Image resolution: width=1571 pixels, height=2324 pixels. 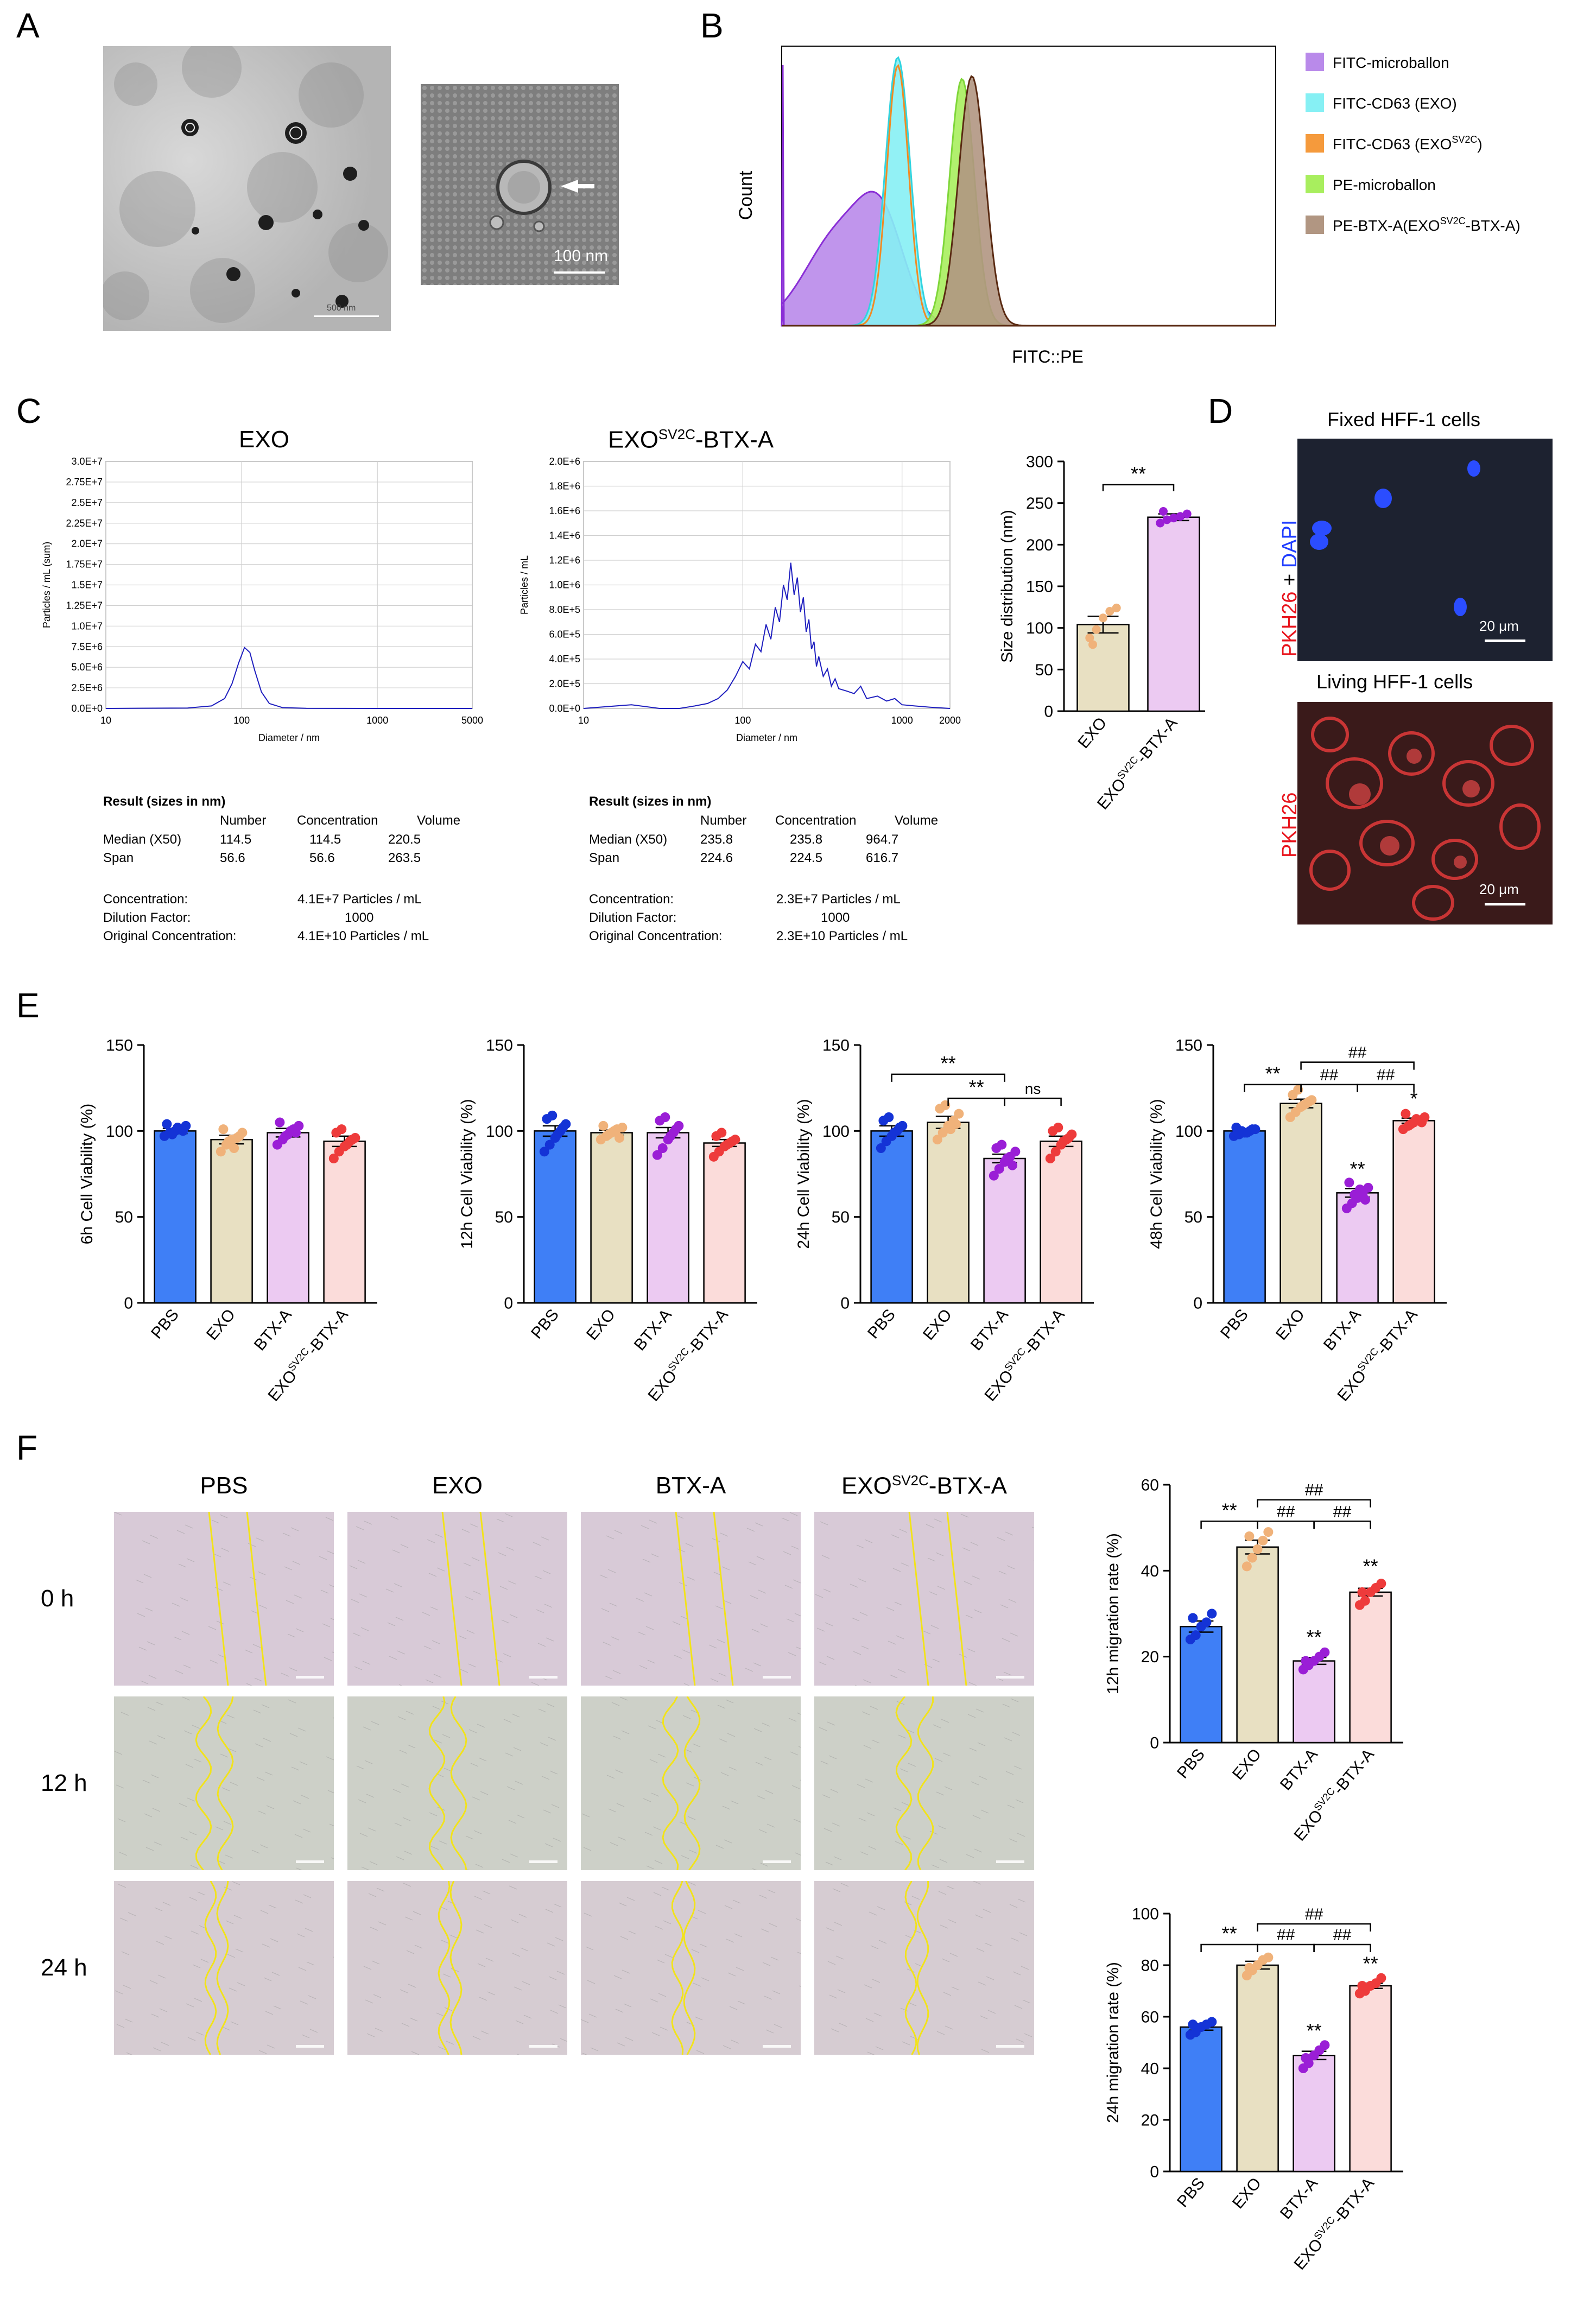 I want to click on nta-btx-orig-label: Original Concentration:, so click(x=656, y=936).